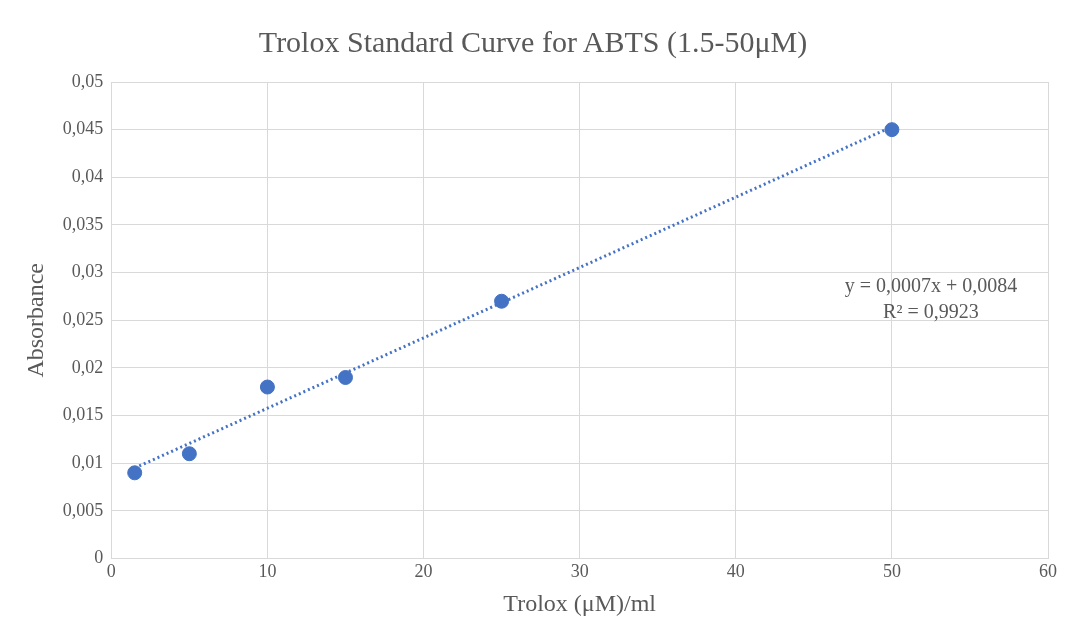  I want to click on y-axis-title: Absorbance, so click(34, 320).